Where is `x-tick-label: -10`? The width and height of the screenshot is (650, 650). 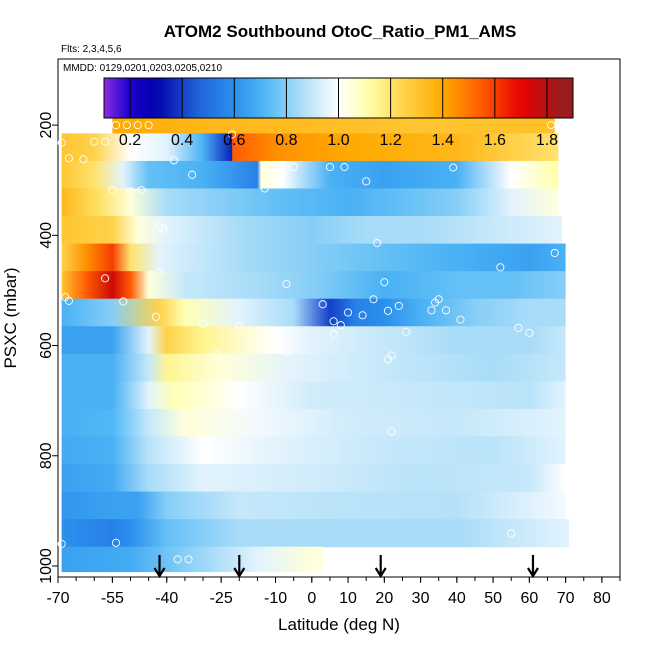
x-tick-label: -10 is located at coordinates (275, 598).